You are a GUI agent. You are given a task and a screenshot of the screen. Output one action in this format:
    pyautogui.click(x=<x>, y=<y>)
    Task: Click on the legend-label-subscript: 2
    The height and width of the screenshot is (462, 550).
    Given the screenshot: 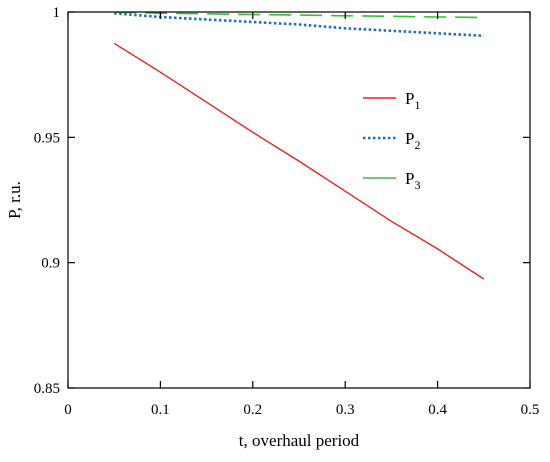 What is the action you would take?
    pyautogui.click(x=417, y=145)
    